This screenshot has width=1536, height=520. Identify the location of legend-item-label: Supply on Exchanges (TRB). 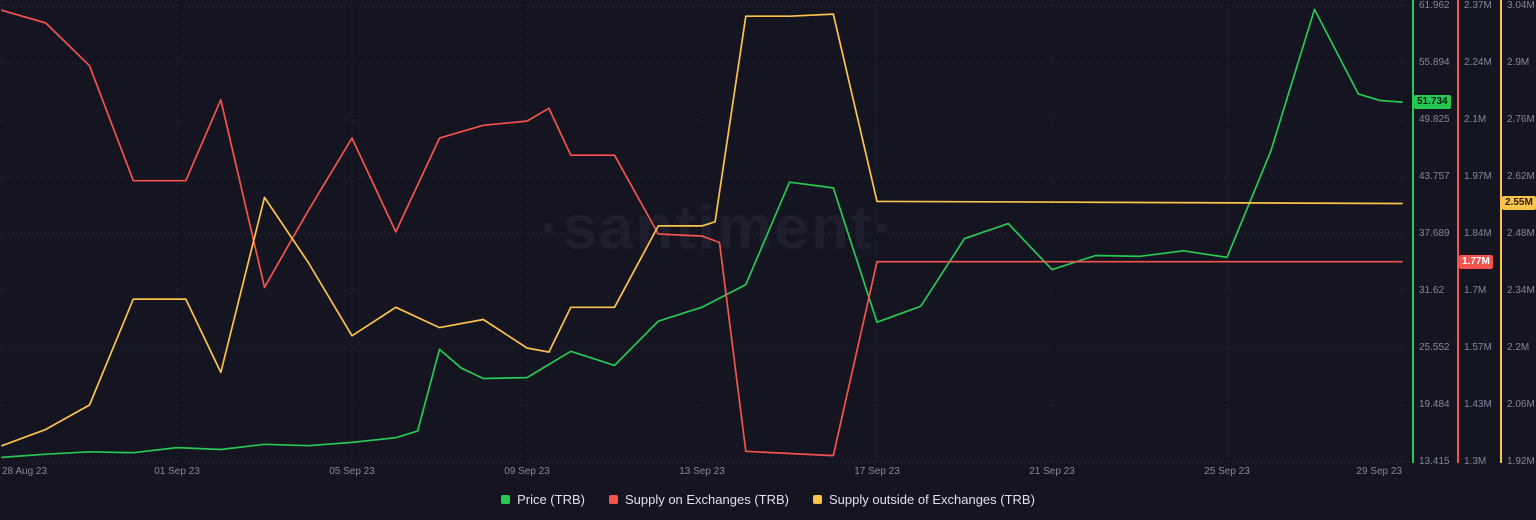
(706, 499).